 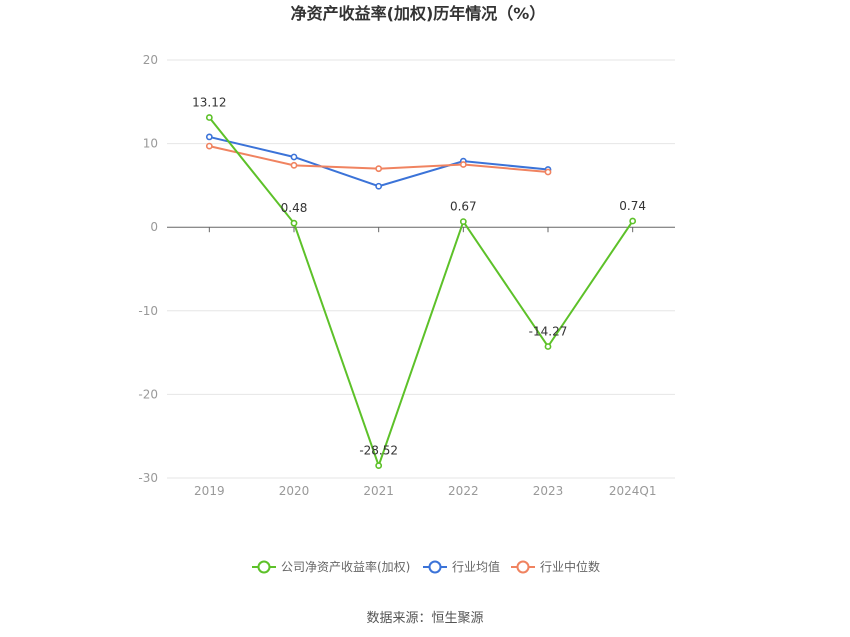 What do you see at coordinates (154, 227) in the screenshot?
I see `y-tick-label: 0` at bounding box center [154, 227].